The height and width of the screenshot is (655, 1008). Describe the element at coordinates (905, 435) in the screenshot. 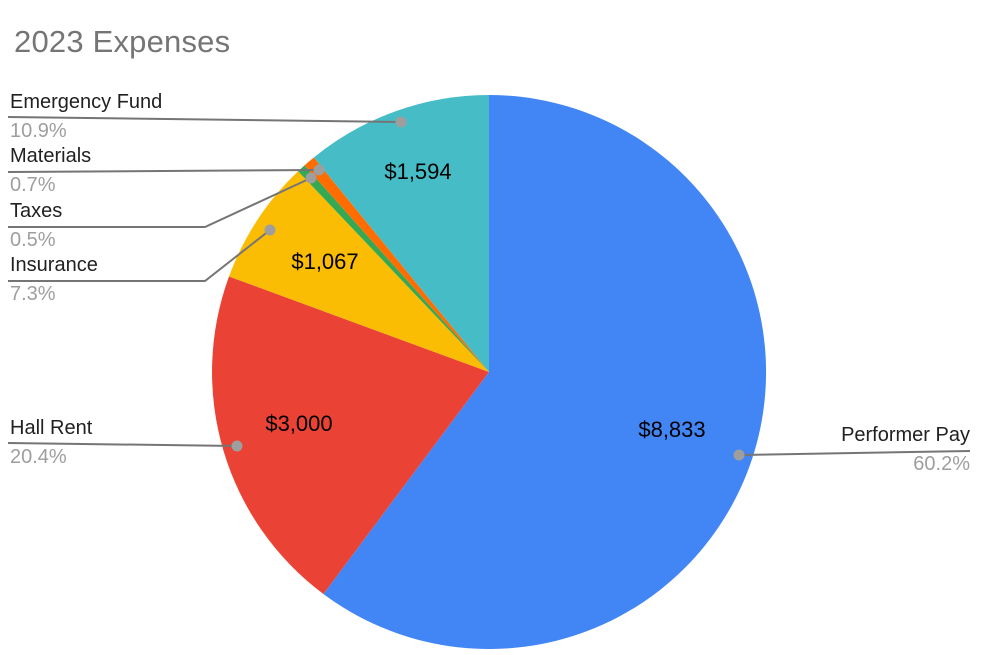

I see `slice-label-performer-pay: Performer Pay` at that location.